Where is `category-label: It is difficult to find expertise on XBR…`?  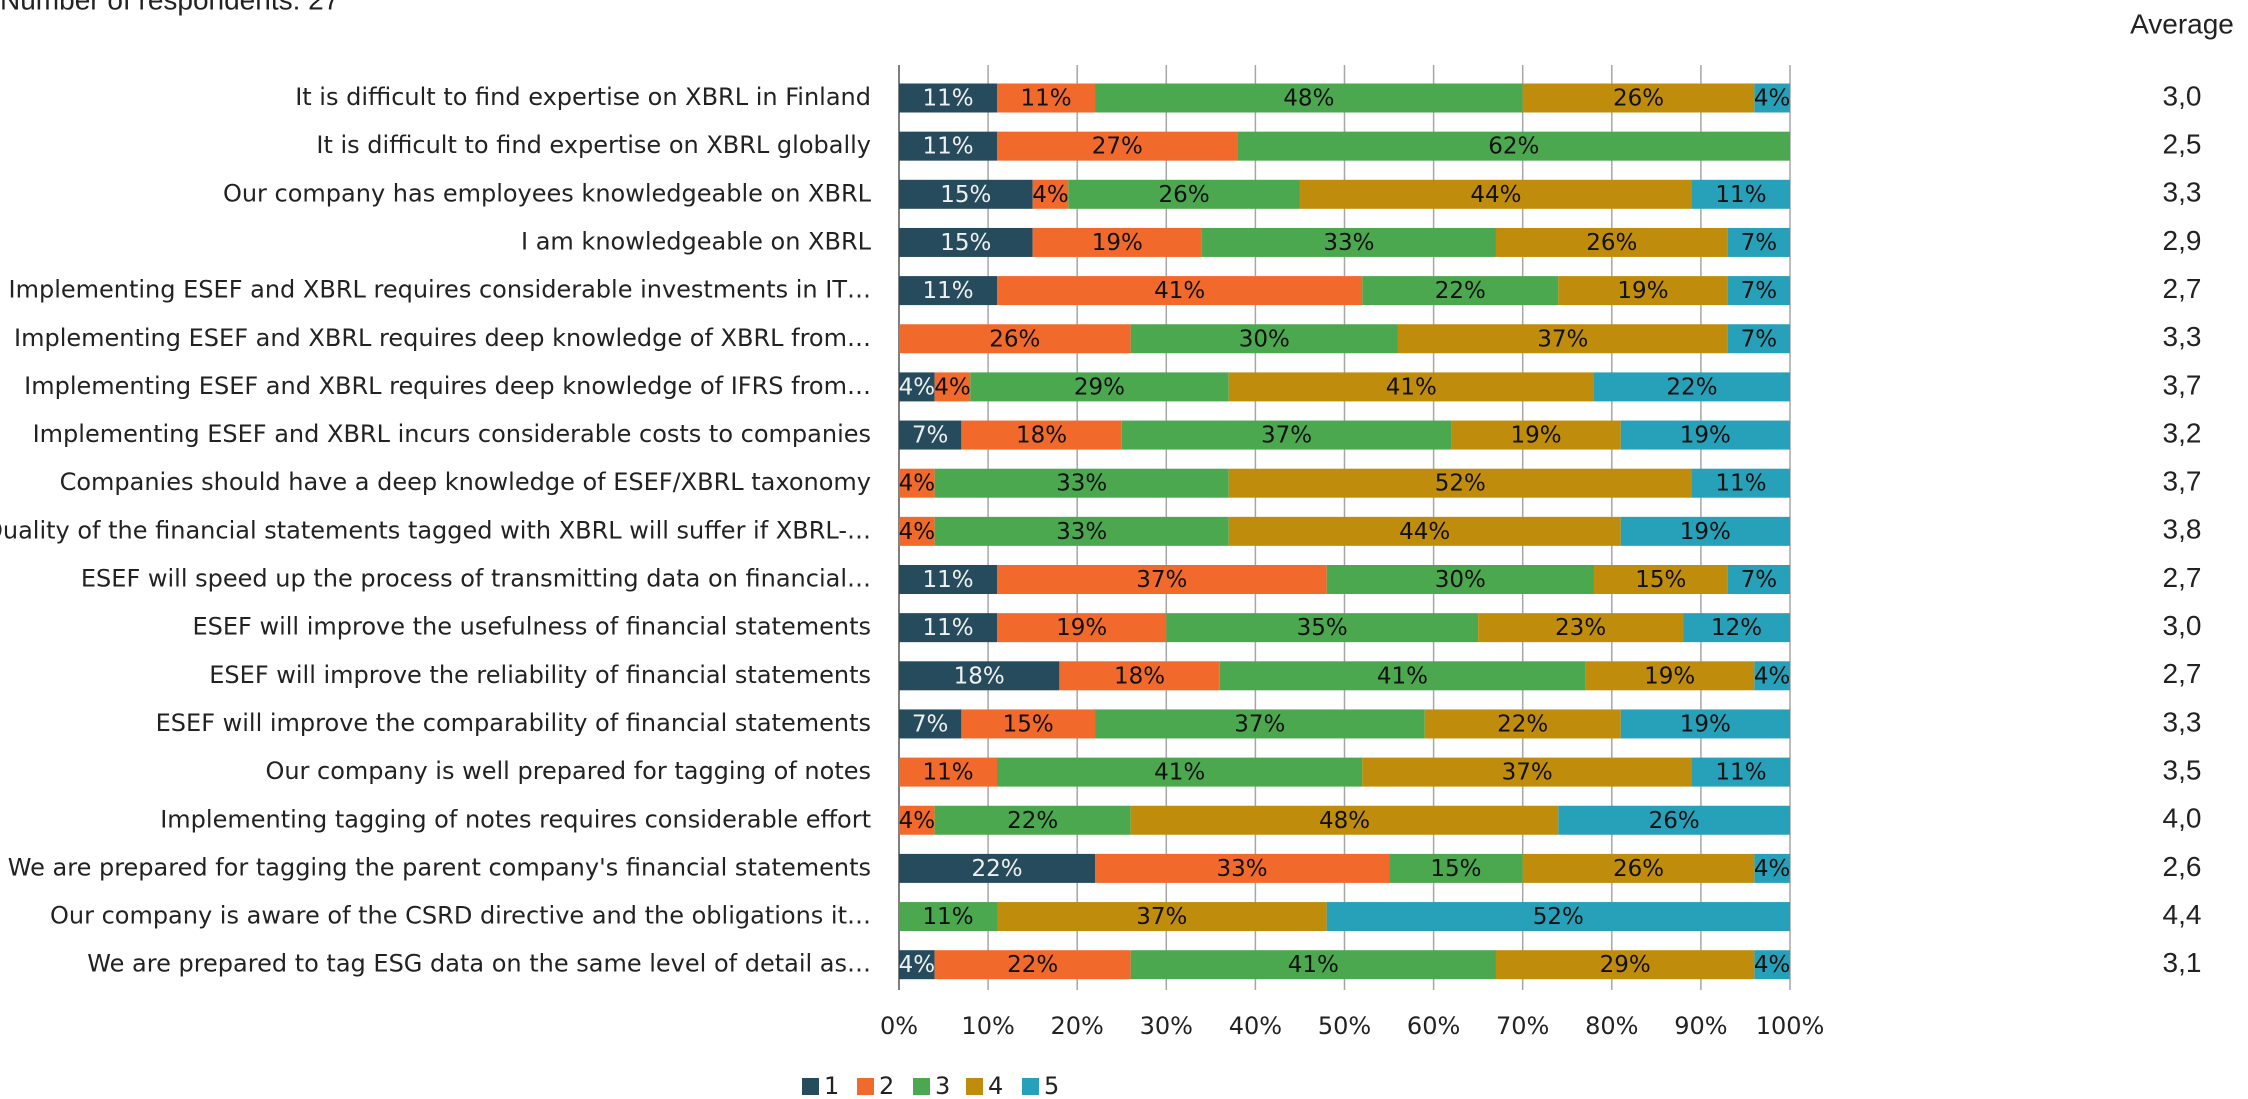
category-label: It is difficult to find expertise on XBR… is located at coordinates (583, 97).